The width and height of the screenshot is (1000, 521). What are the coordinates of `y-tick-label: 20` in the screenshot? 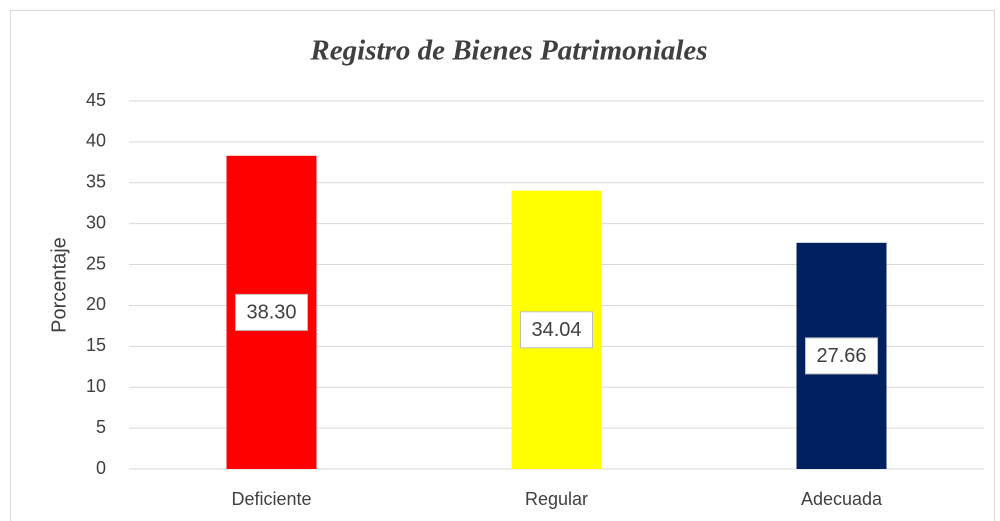 It's located at (96, 304).